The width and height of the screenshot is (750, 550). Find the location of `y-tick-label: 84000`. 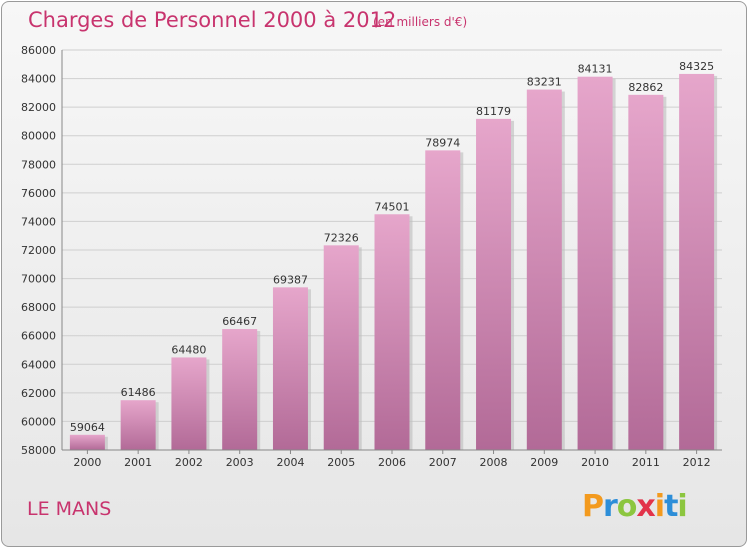

y-tick-label: 84000 is located at coordinates (38, 79).